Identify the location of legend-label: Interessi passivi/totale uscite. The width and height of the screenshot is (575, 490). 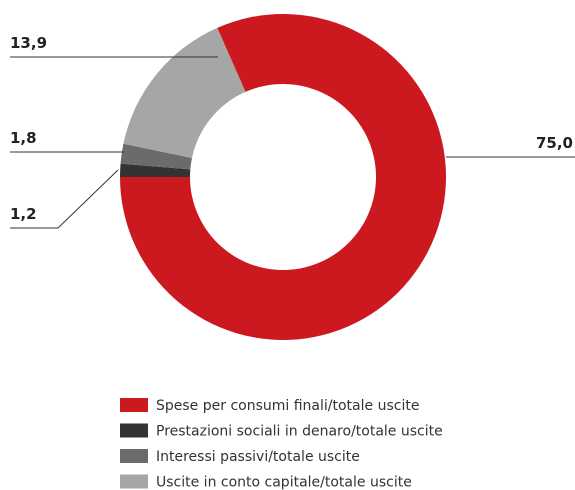
(258, 457).